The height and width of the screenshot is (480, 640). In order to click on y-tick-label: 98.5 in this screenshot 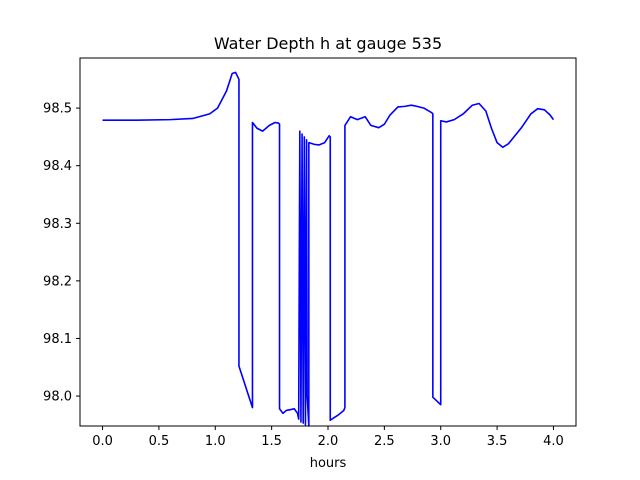, I will do `click(57, 109)`.